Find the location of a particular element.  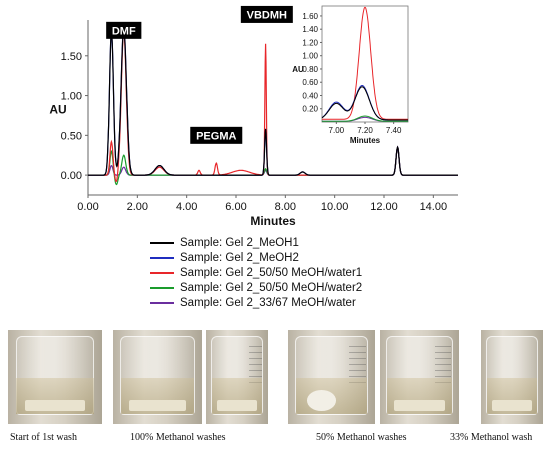

legend-item: Sample: Gel 2_50/50 MeOH/water2 is located at coordinates (256, 288).